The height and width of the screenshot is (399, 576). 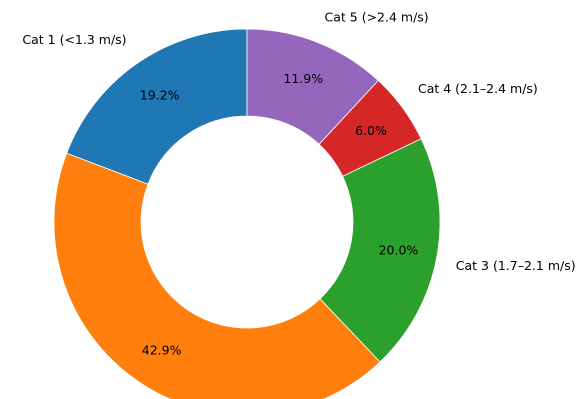 What do you see at coordinates (478, 88) in the screenshot?
I see `category-label-cat-4: Cat 4 (2.1–2.4 m/s)` at bounding box center [478, 88].